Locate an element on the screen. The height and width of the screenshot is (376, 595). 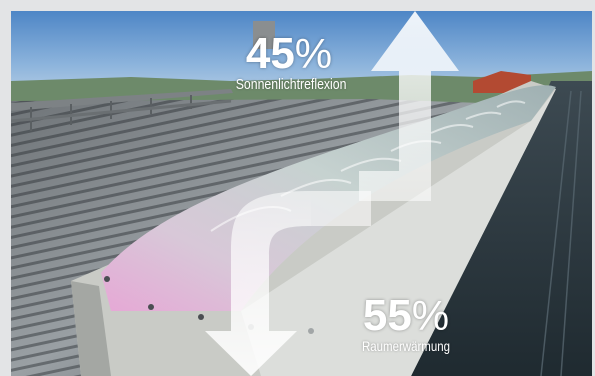
reflection-percentage: 45% is located at coordinates (289, 54).